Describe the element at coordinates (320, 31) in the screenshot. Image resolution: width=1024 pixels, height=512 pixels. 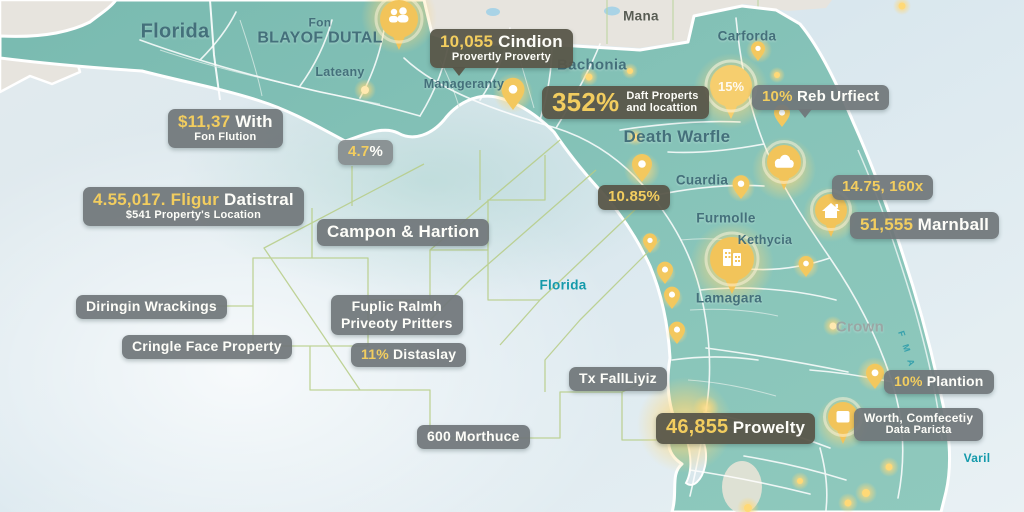
I see `label-blayof-dutal: Fon BLAYOF DUTAL` at that location.